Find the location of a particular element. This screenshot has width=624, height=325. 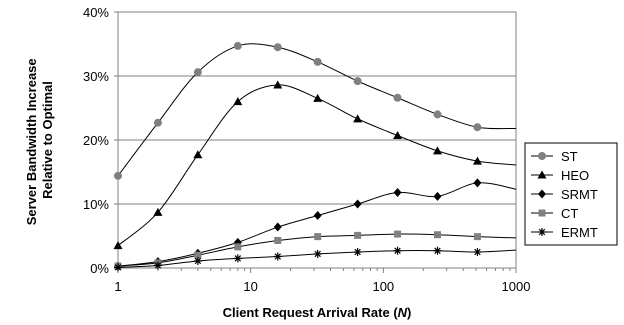

legend-marker-ct is located at coordinates (542, 213).